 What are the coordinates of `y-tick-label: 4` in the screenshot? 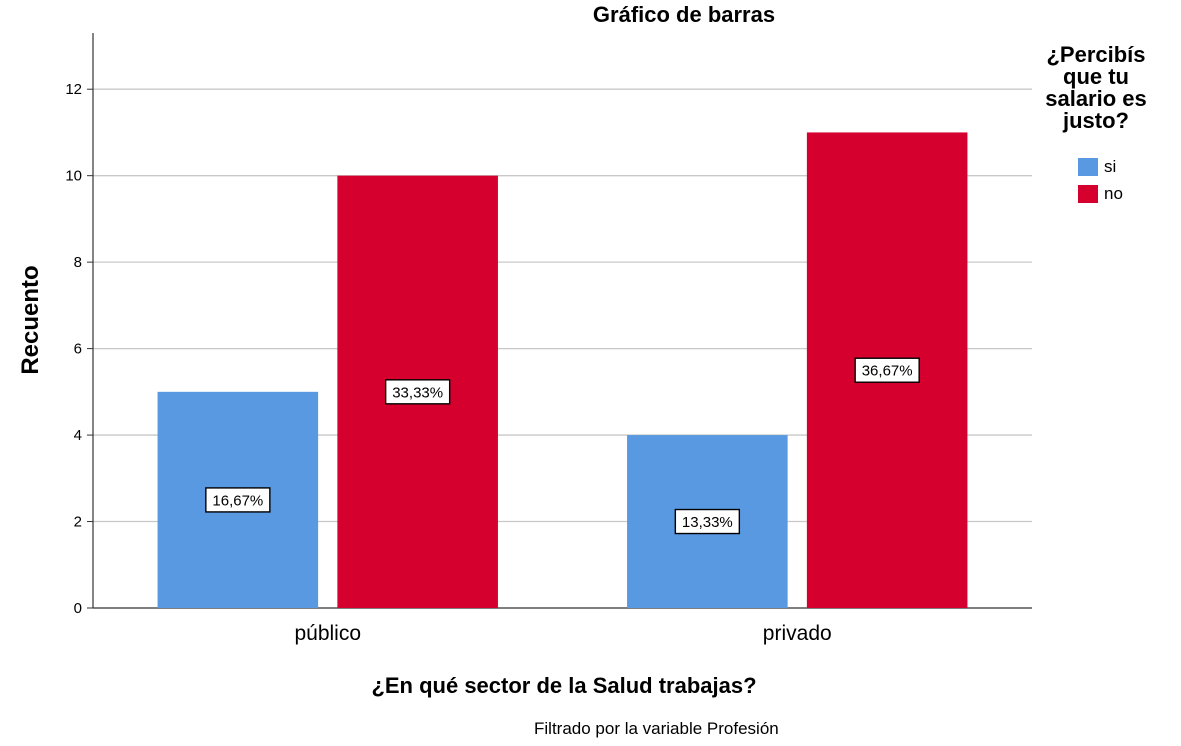 It's located at (78, 435).